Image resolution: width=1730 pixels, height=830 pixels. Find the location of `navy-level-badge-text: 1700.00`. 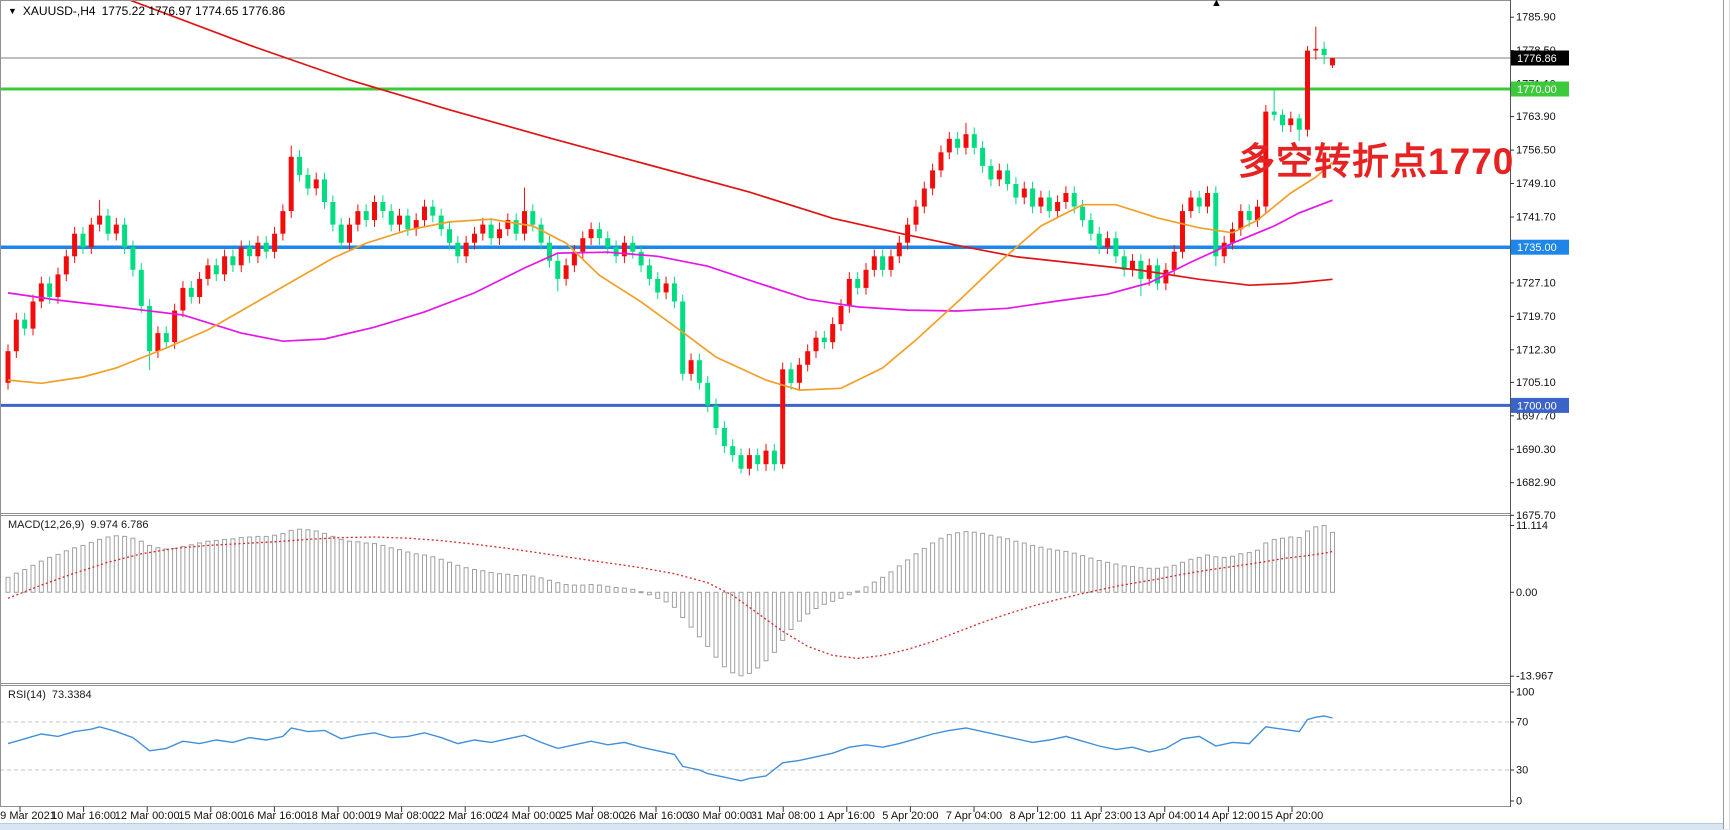

navy-level-badge-text: 1700.00 is located at coordinates (1537, 406).